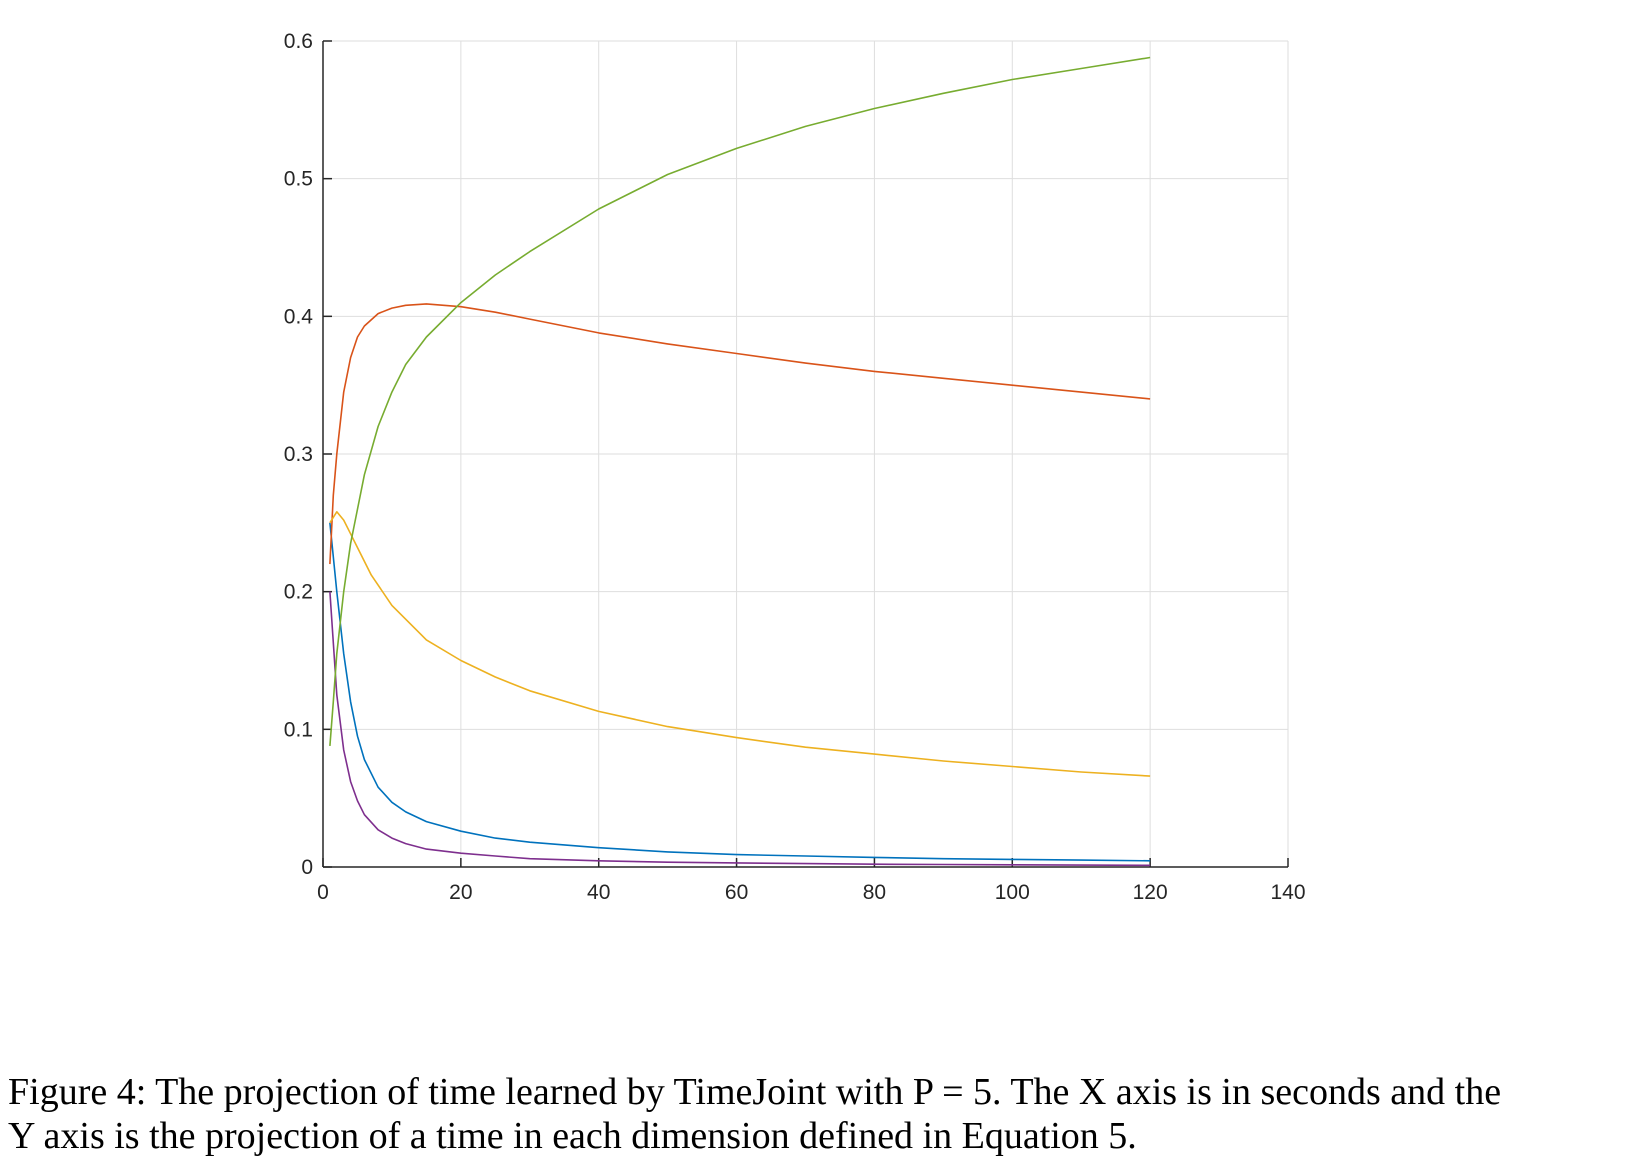 Image resolution: width=1634 pixels, height=1164 pixels. Describe the element at coordinates (299, 316) in the screenshot. I see `y-tick-label: 0.4` at that location.